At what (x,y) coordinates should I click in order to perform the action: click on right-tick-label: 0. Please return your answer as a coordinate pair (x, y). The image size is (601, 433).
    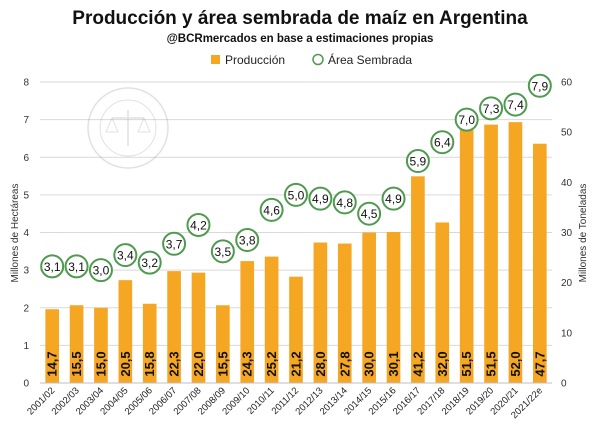
    Looking at the image, I should click on (564, 384).